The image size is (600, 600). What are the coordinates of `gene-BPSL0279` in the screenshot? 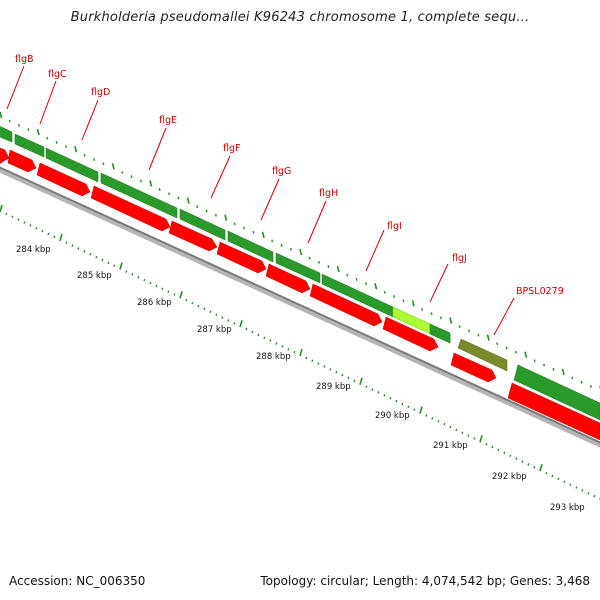 It's located at (482, 355).